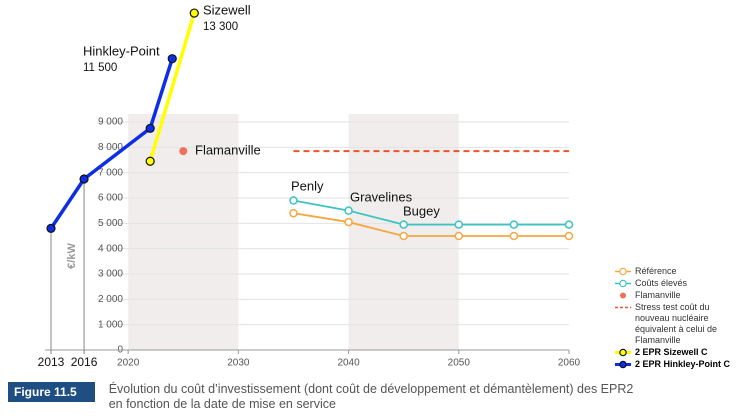 The height and width of the screenshot is (420, 747). What do you see at coordinates (220, 27) in the screenshot?
I see `annotation: 13 300` at bounding box center [220, 27].